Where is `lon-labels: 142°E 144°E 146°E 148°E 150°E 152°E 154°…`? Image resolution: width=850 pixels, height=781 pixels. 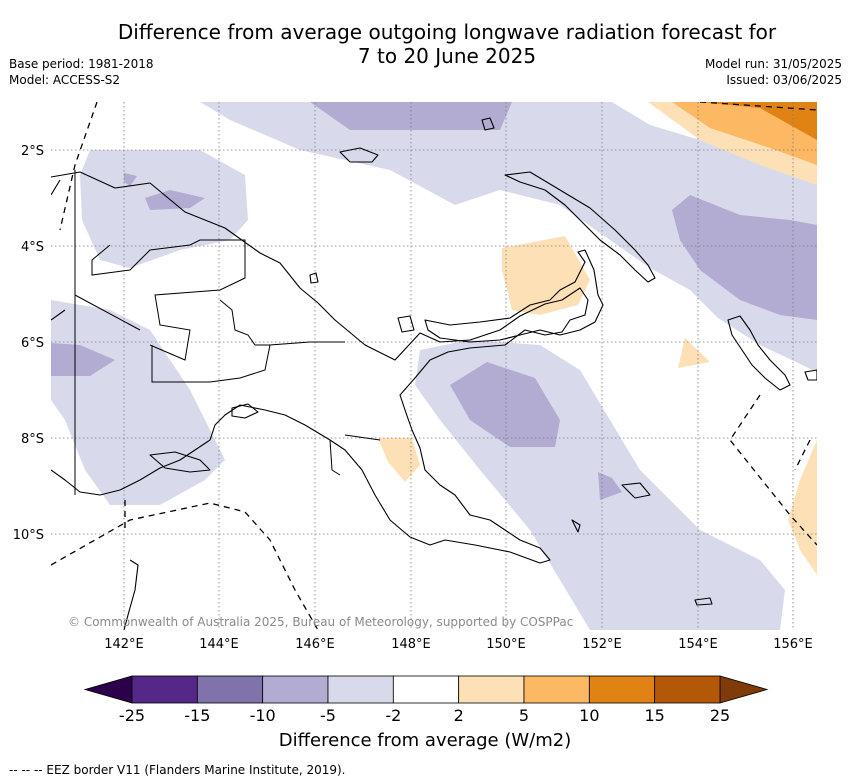
lon-labels: 142°E 144°E 146°E 148°E 150°E 152°E 154°… is located at coordinates (458, 644).